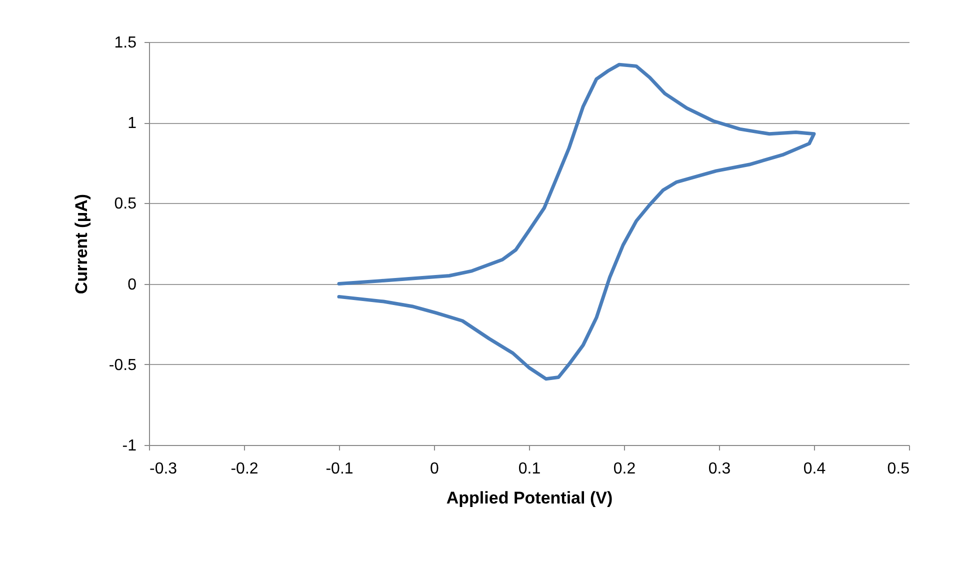 The width and height of the screenshot is (960, 581). What do you see at coordinates (529, 498) in the screenshot?
I see `x-axis-title: Applied Potential (V)` at bounding box center [529, 498].